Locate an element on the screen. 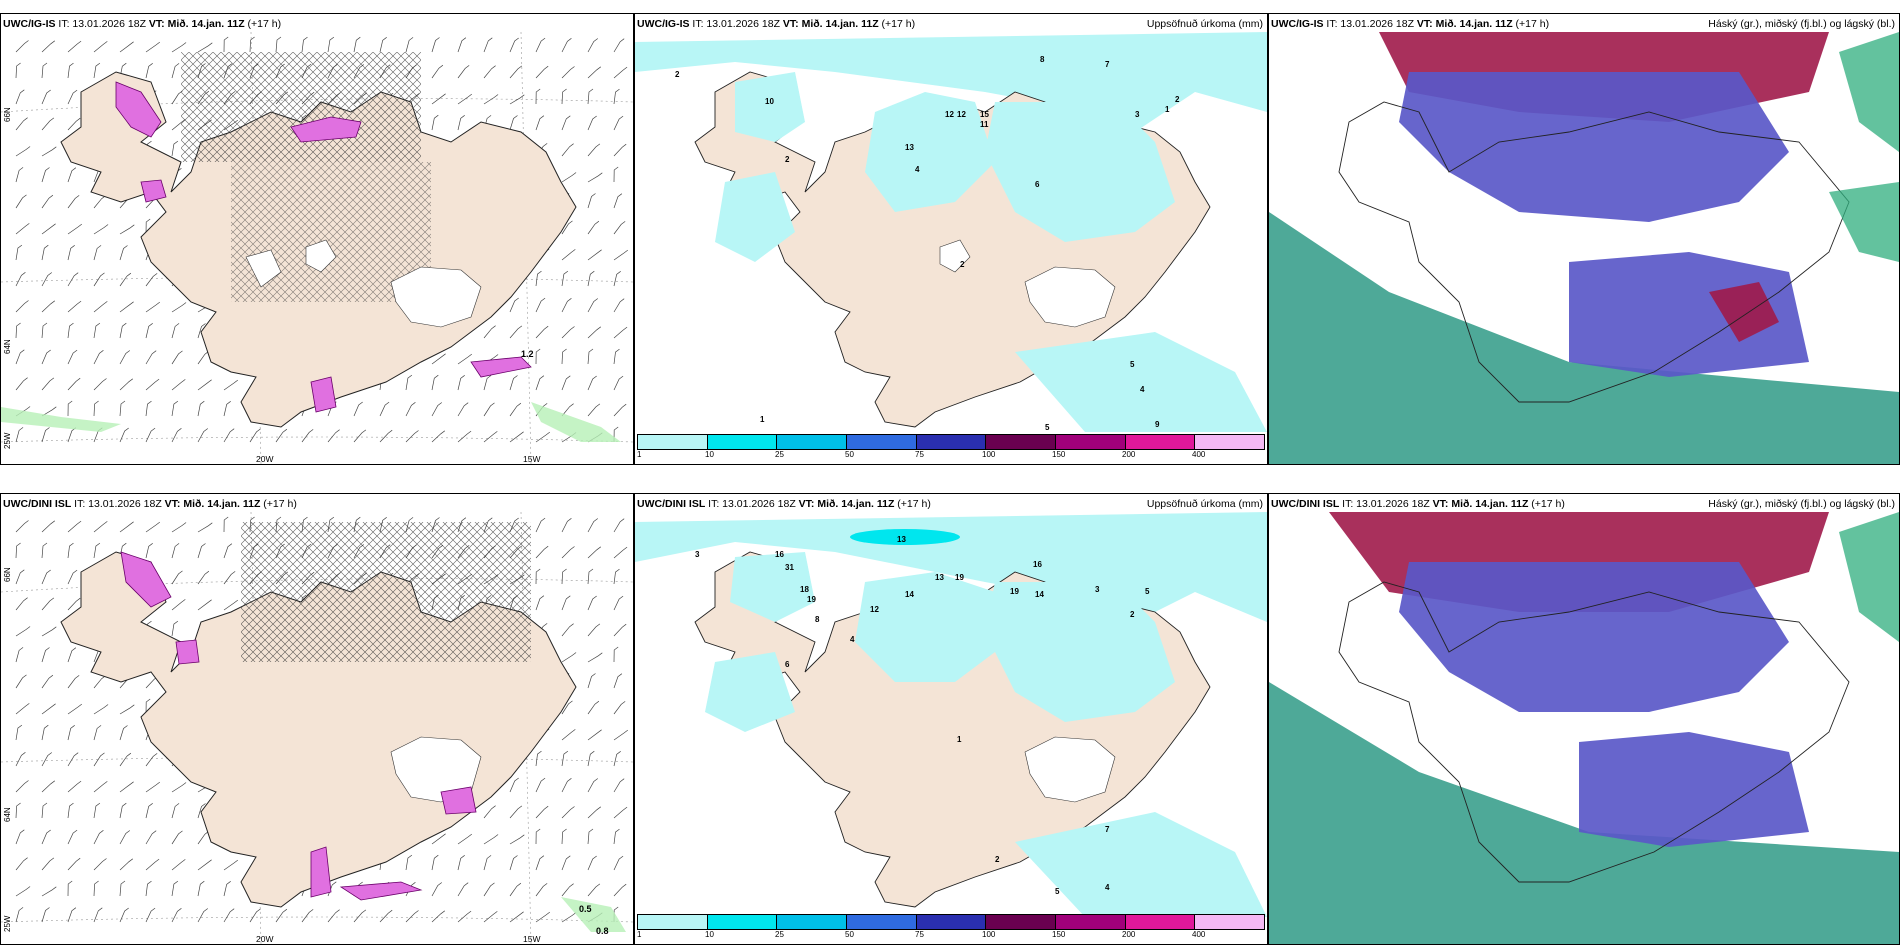 This screenshot has height=950, width=1900. precip-green is located at coordinates (593, 914).